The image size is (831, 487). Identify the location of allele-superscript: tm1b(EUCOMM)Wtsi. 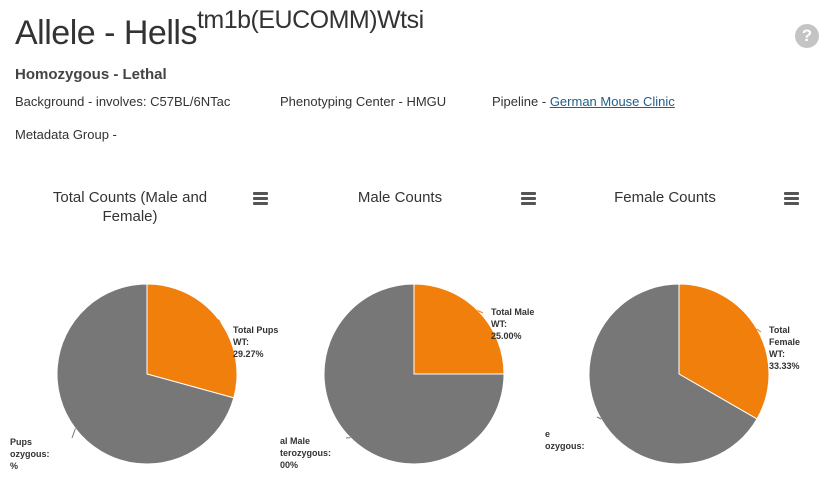
(310, 19).